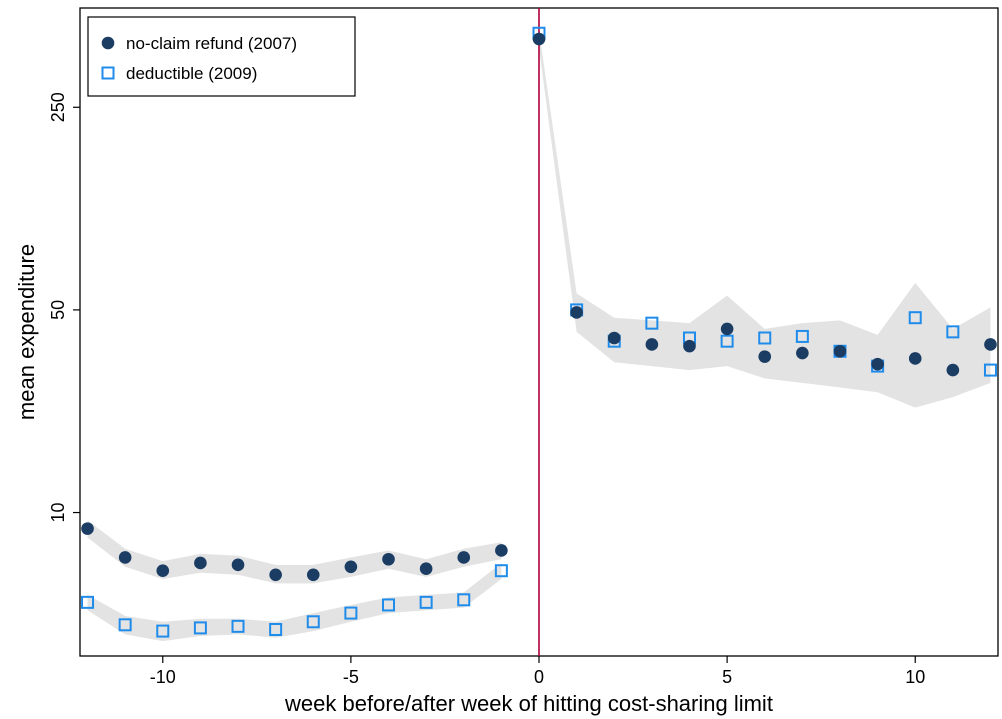 This screenshot has width=1002, height=719. Describe the element at coordinates (727, 677) in the screenshot. I see `x-tick-label: 5` at that location.